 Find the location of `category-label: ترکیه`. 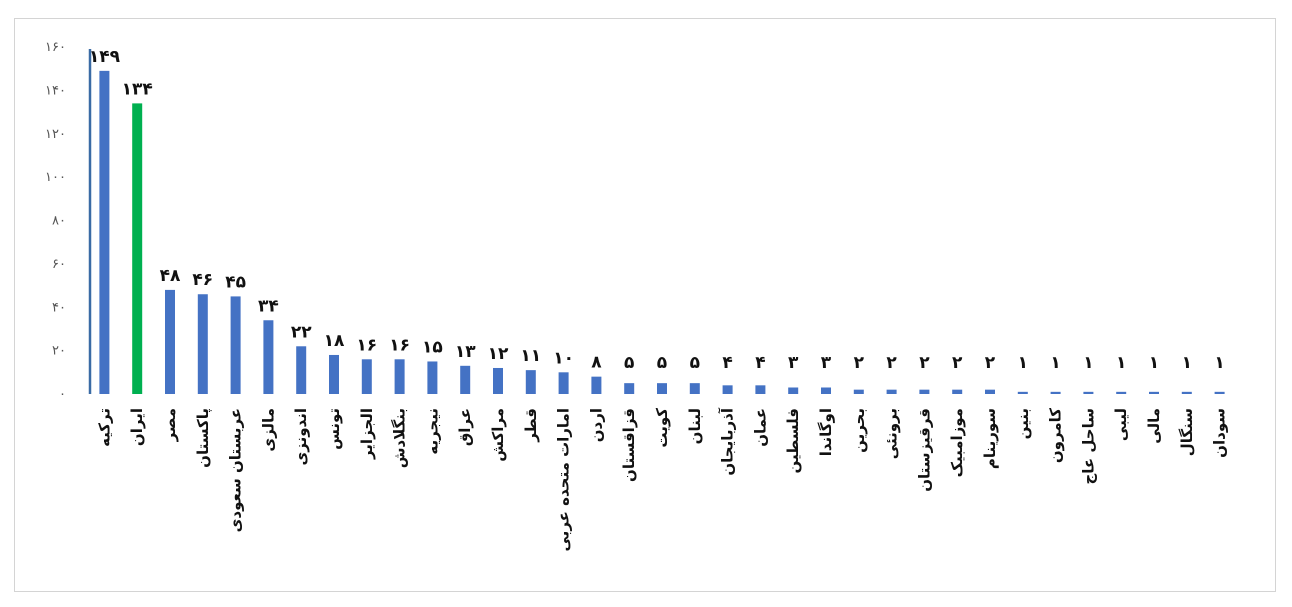

category-label: ترکیه is located at coordinates (104, 427).